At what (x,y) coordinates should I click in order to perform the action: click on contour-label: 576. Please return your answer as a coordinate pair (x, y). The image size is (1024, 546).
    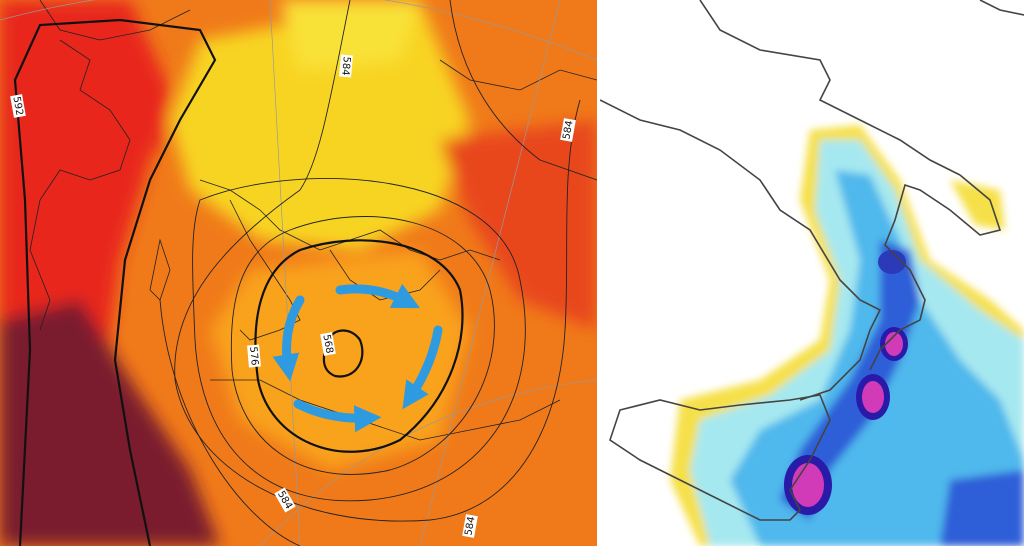
    Looking at the image, I should click on (254, 356).